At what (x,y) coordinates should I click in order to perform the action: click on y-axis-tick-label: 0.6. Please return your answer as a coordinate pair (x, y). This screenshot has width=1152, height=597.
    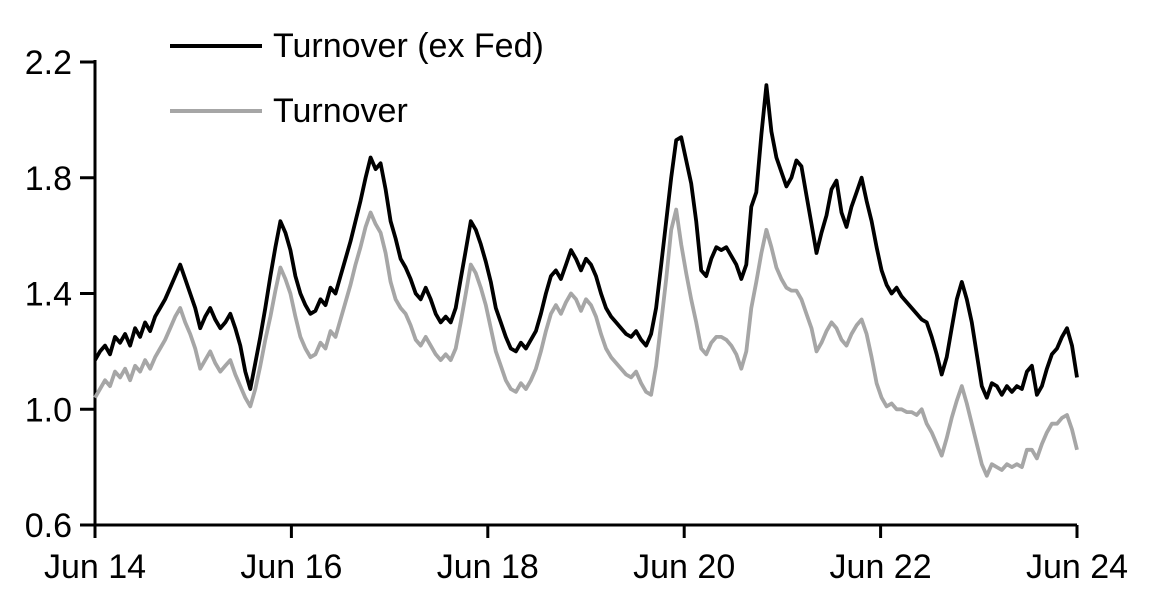
    Looking at the image, I should click on (48, 526).